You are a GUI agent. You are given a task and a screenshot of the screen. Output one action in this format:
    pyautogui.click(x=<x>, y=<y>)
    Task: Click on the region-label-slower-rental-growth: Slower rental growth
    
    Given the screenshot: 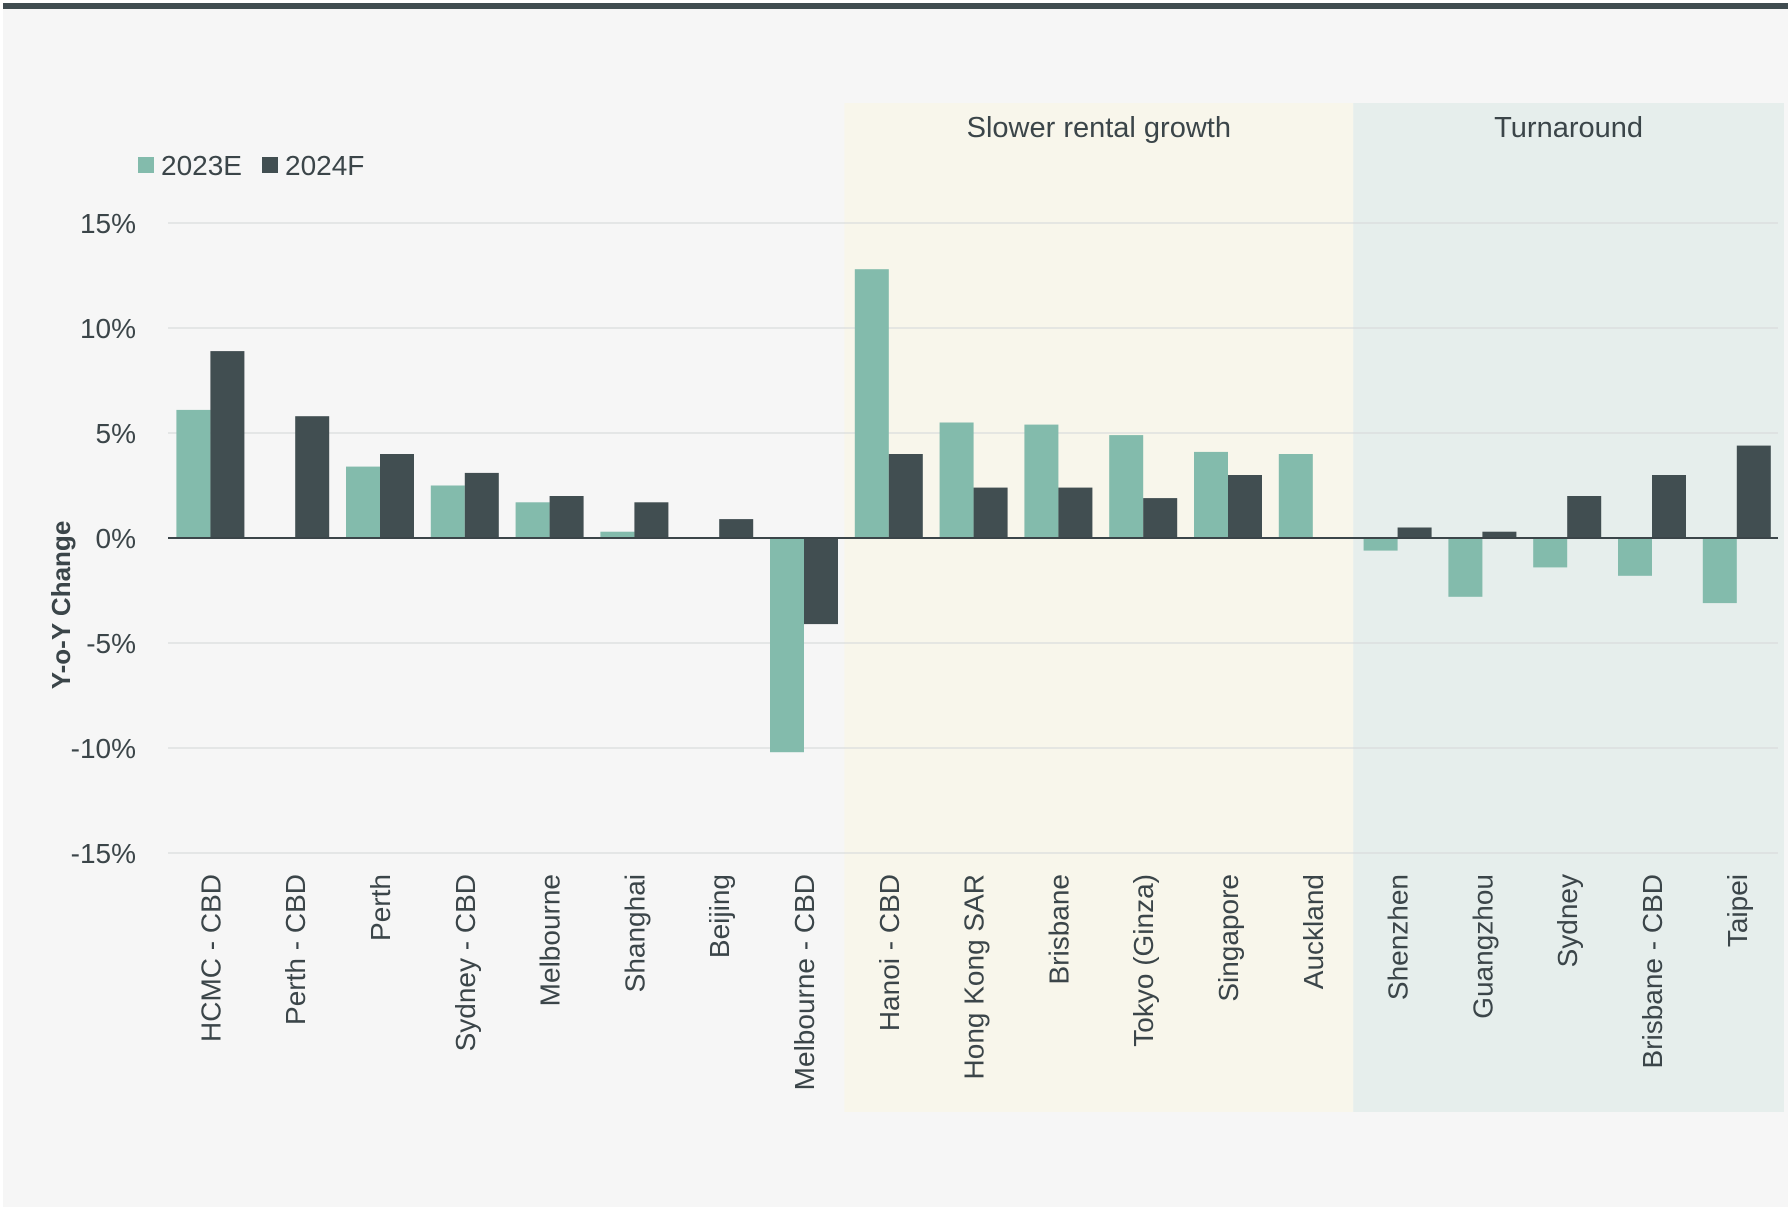 What is the action you would take?
    pyautogui.click(x=1099, y=128)
    